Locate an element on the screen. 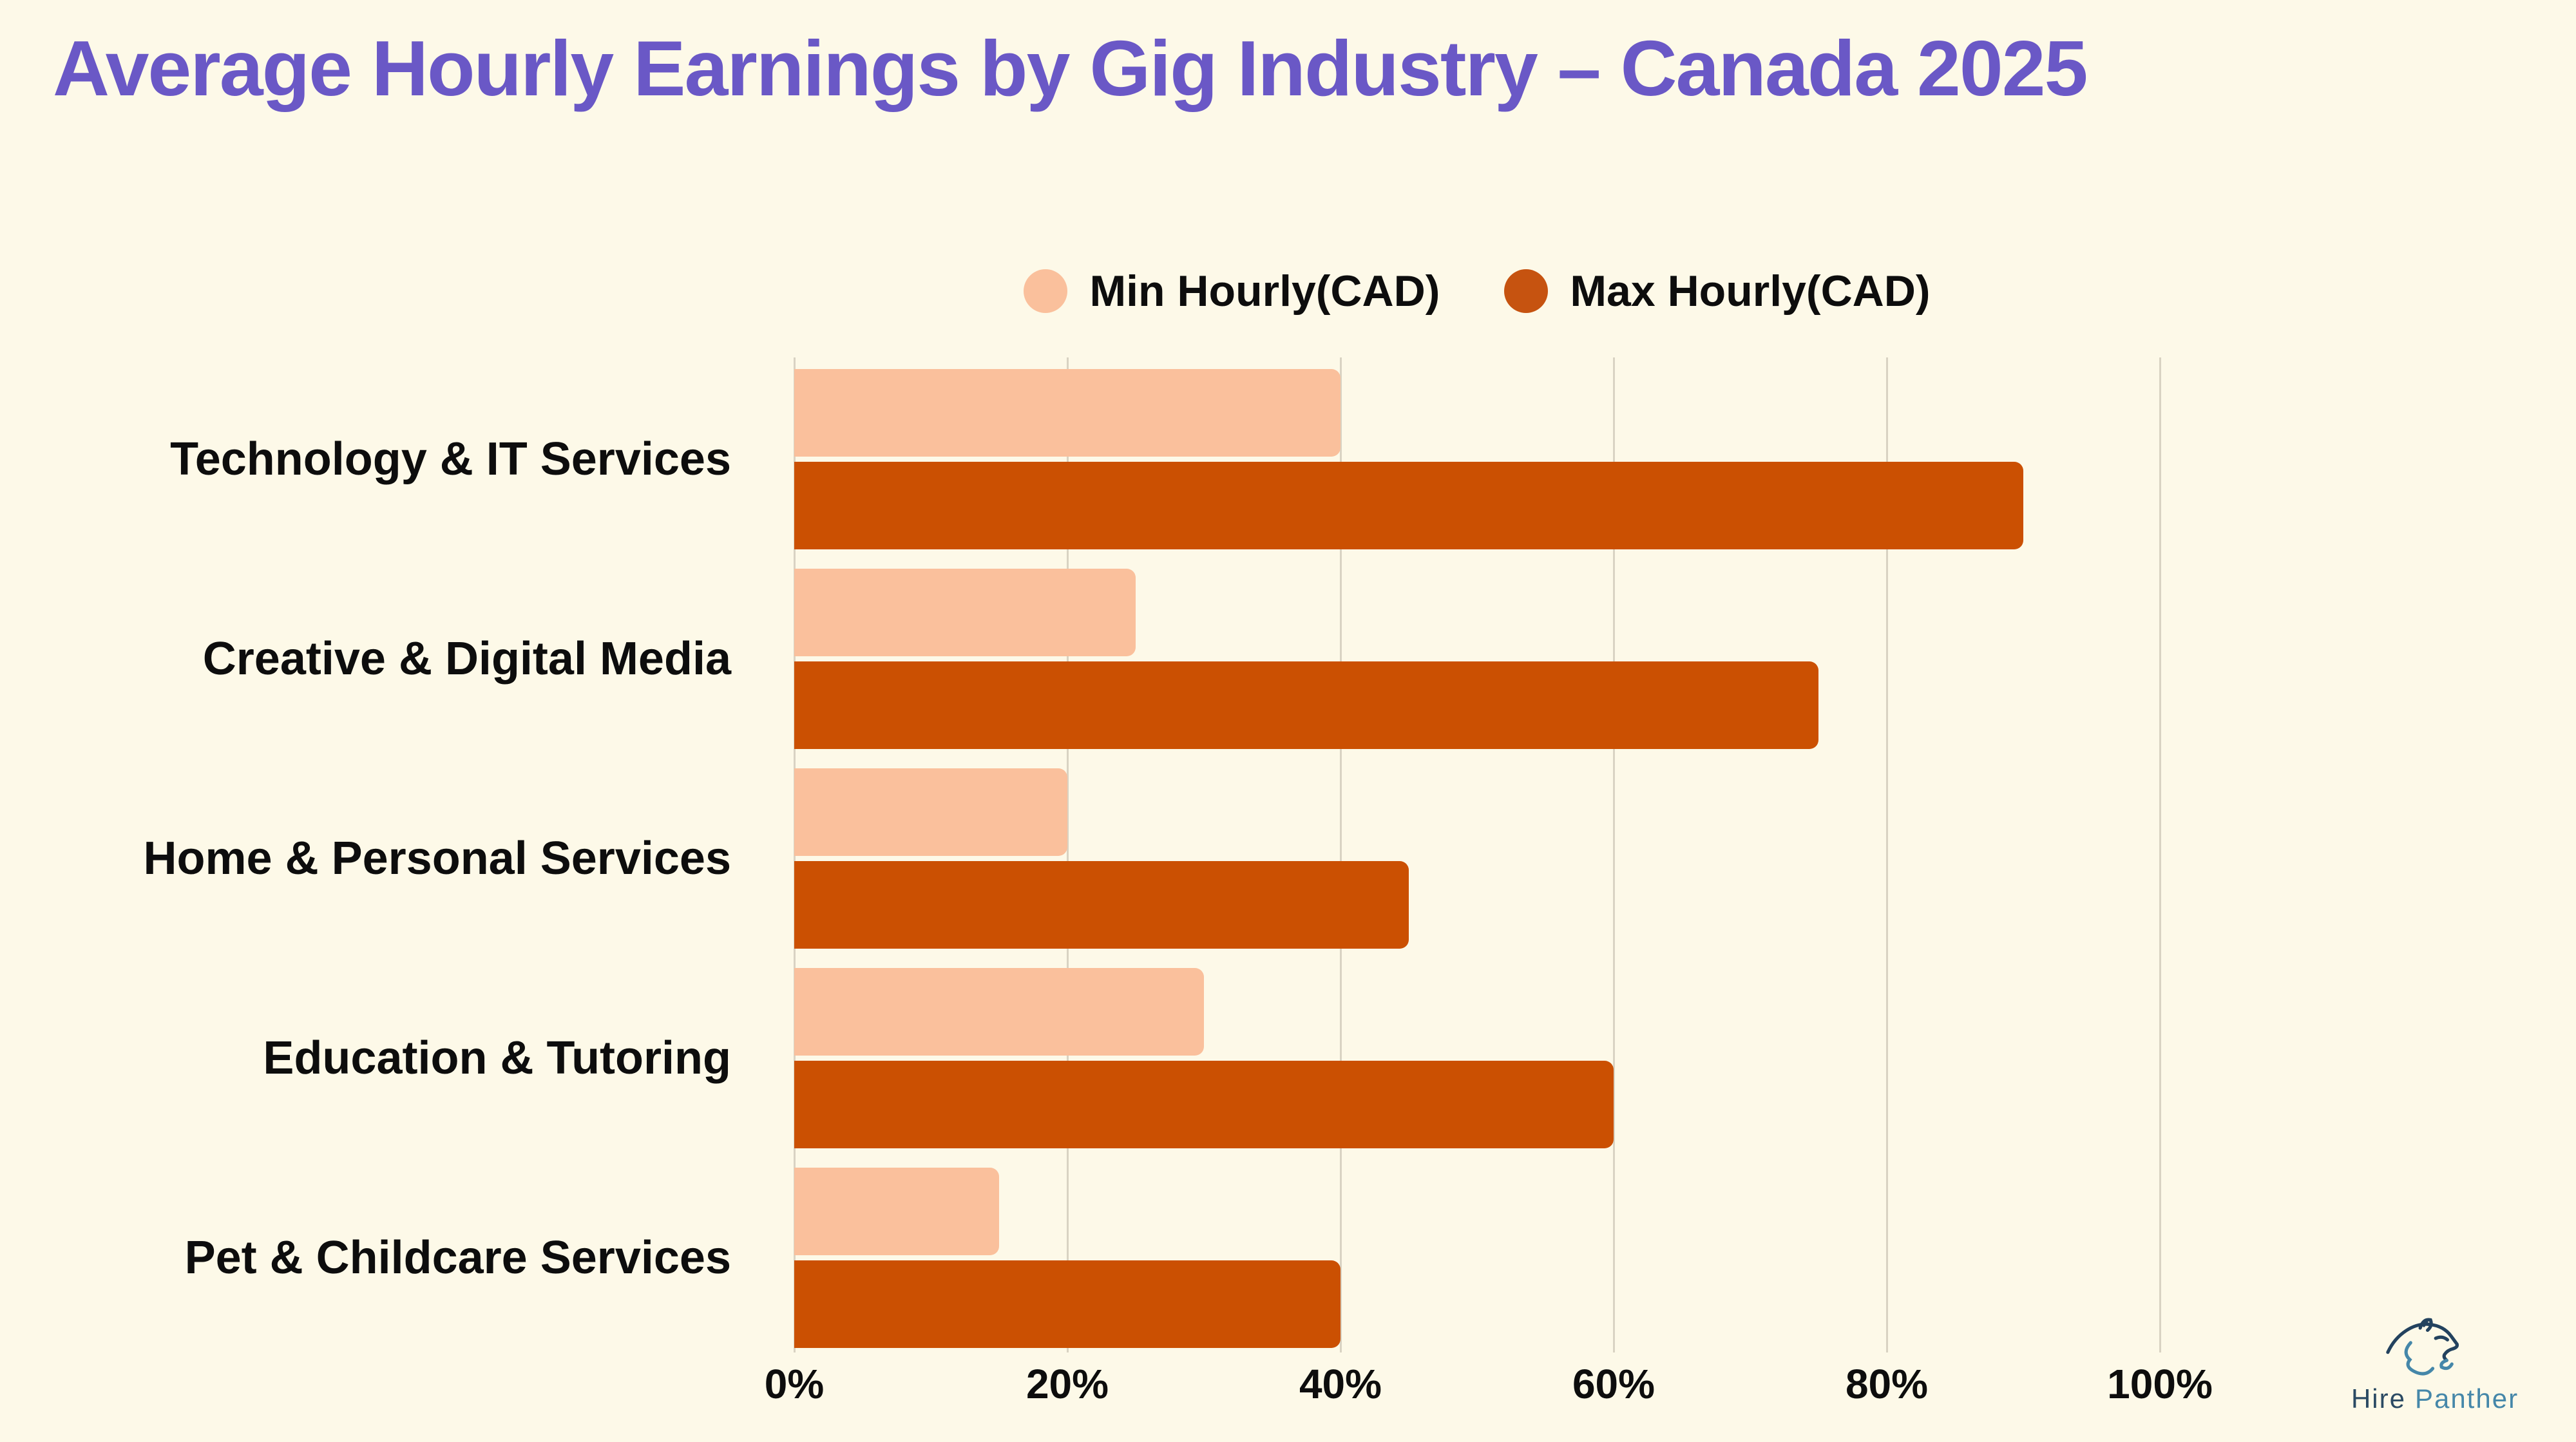 The image size is (2576, 1442). hirepanther-logo: Hire Panther is located at coordinates (2435, 1370).